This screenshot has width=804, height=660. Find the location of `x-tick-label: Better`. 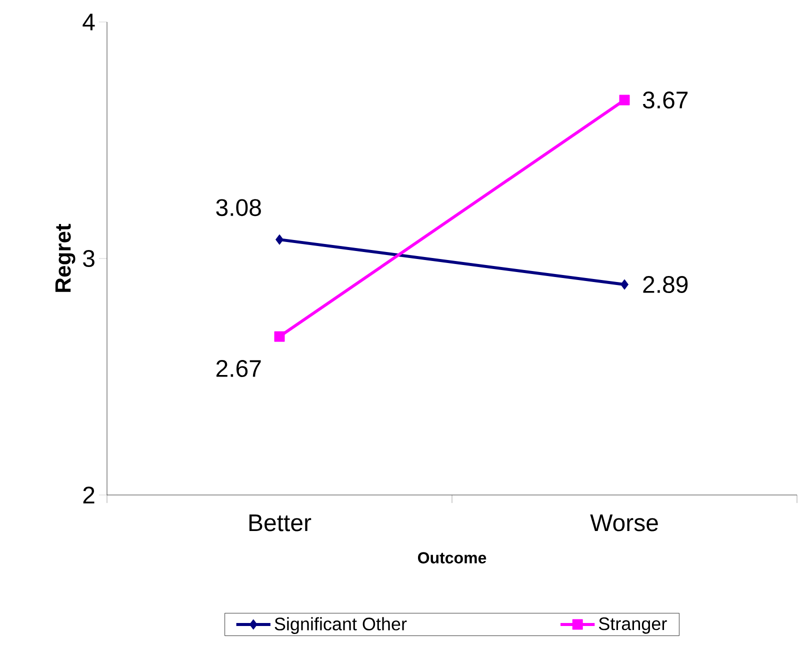

x-tick-label: Better is located at coordinates (280, 523).